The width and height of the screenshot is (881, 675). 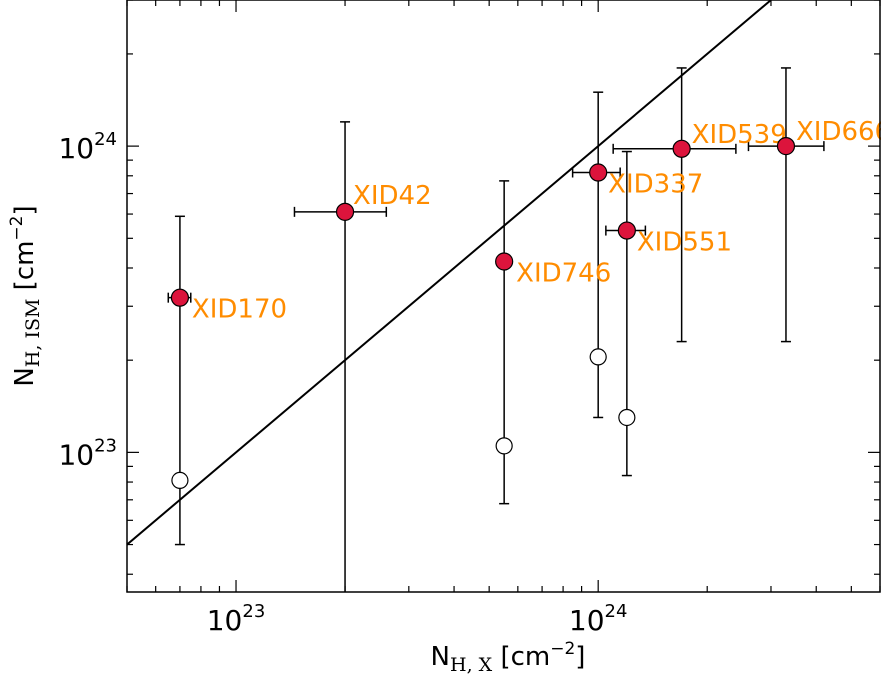 I want to click on x-tick-label: 1024, so click(x=598, y=619).